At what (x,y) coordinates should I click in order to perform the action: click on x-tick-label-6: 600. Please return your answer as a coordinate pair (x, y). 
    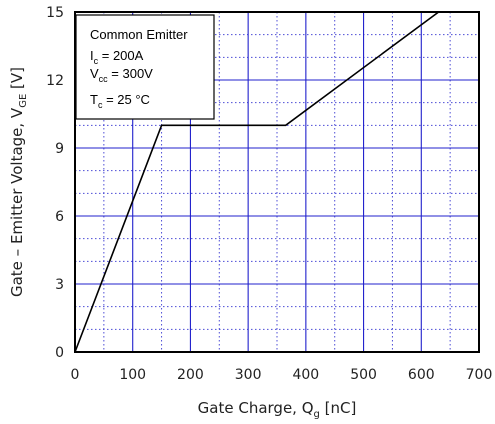
    Looking at the image, I should click on (421, 375).